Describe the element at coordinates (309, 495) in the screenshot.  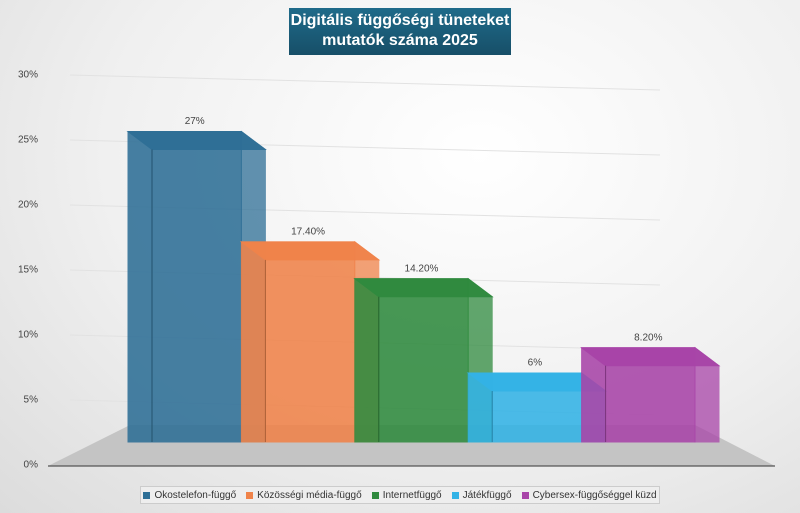
I see `legend-label: Közösségi média-függő` at that location.